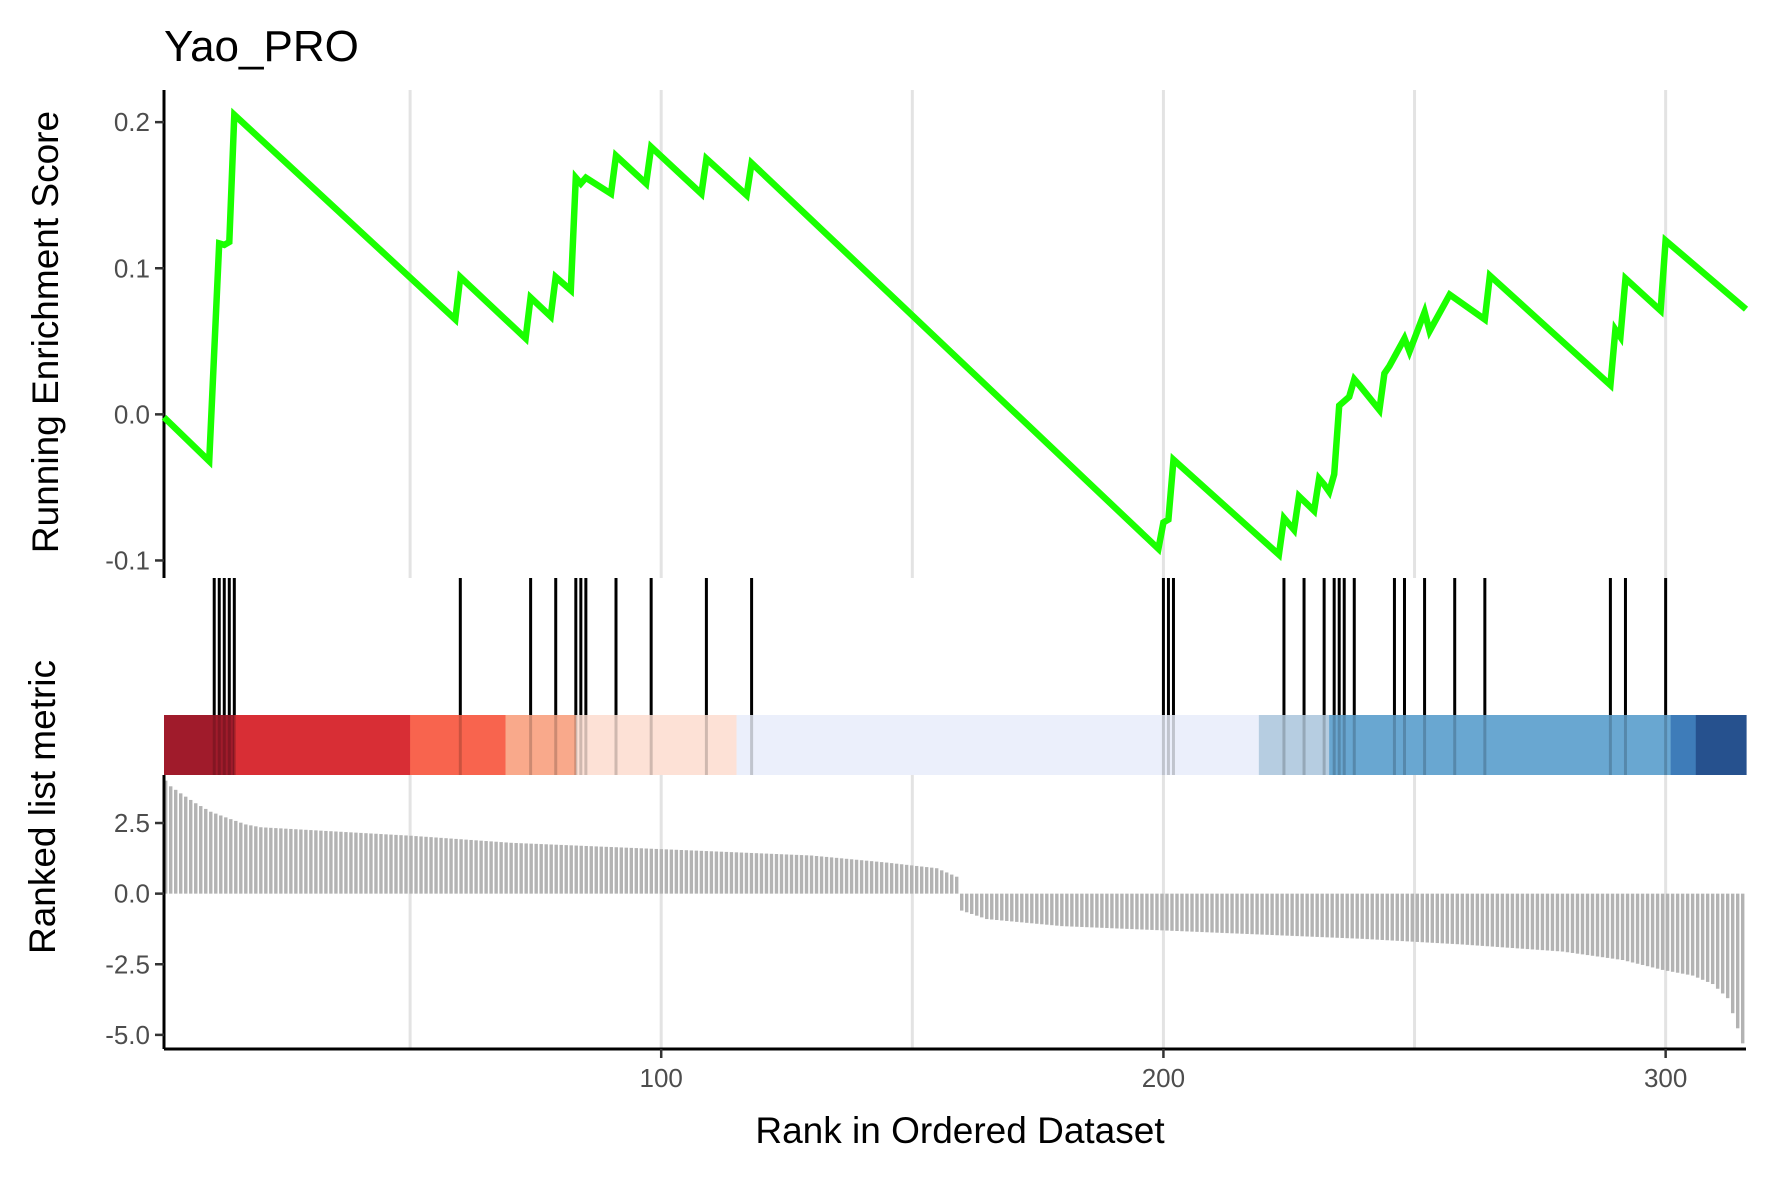 This screenshot has width=1771, height=1181. Describe the element at coordinates (955, 1070) in the screenshot. I see `x-axis: 100 200 300` at that location.